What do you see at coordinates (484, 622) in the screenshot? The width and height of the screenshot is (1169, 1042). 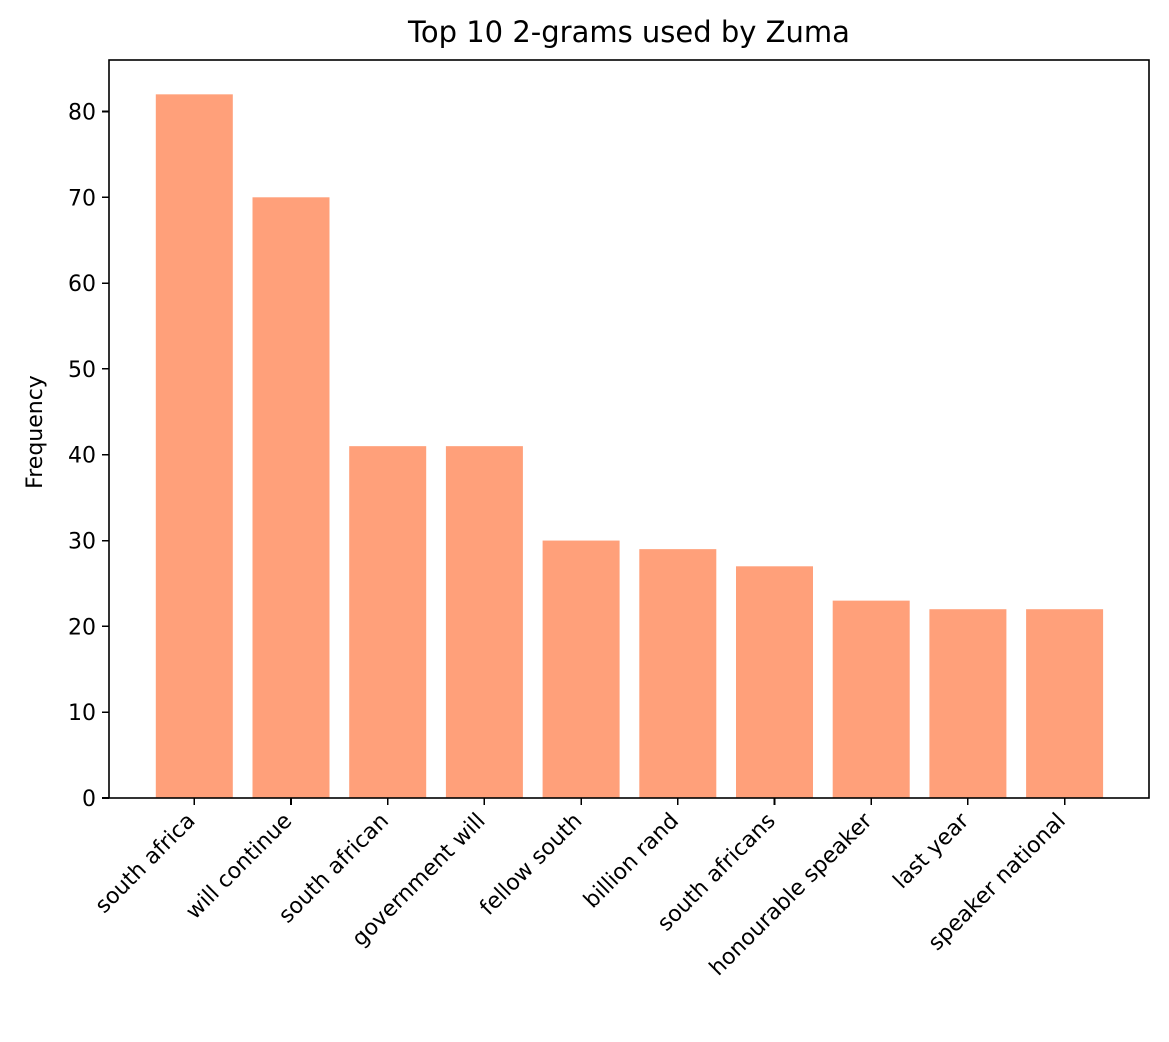 I see `bar-government-will` at bounding box center [484, 622].